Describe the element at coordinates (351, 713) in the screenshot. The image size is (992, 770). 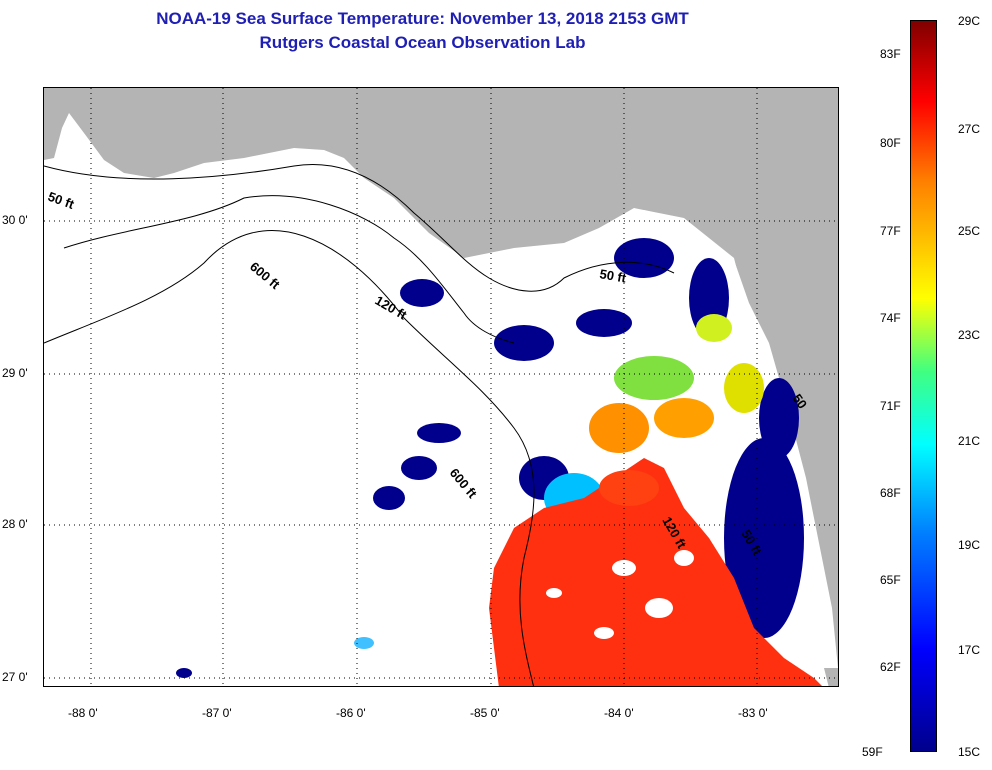
I see `lon-label: -86 0'` at that location.